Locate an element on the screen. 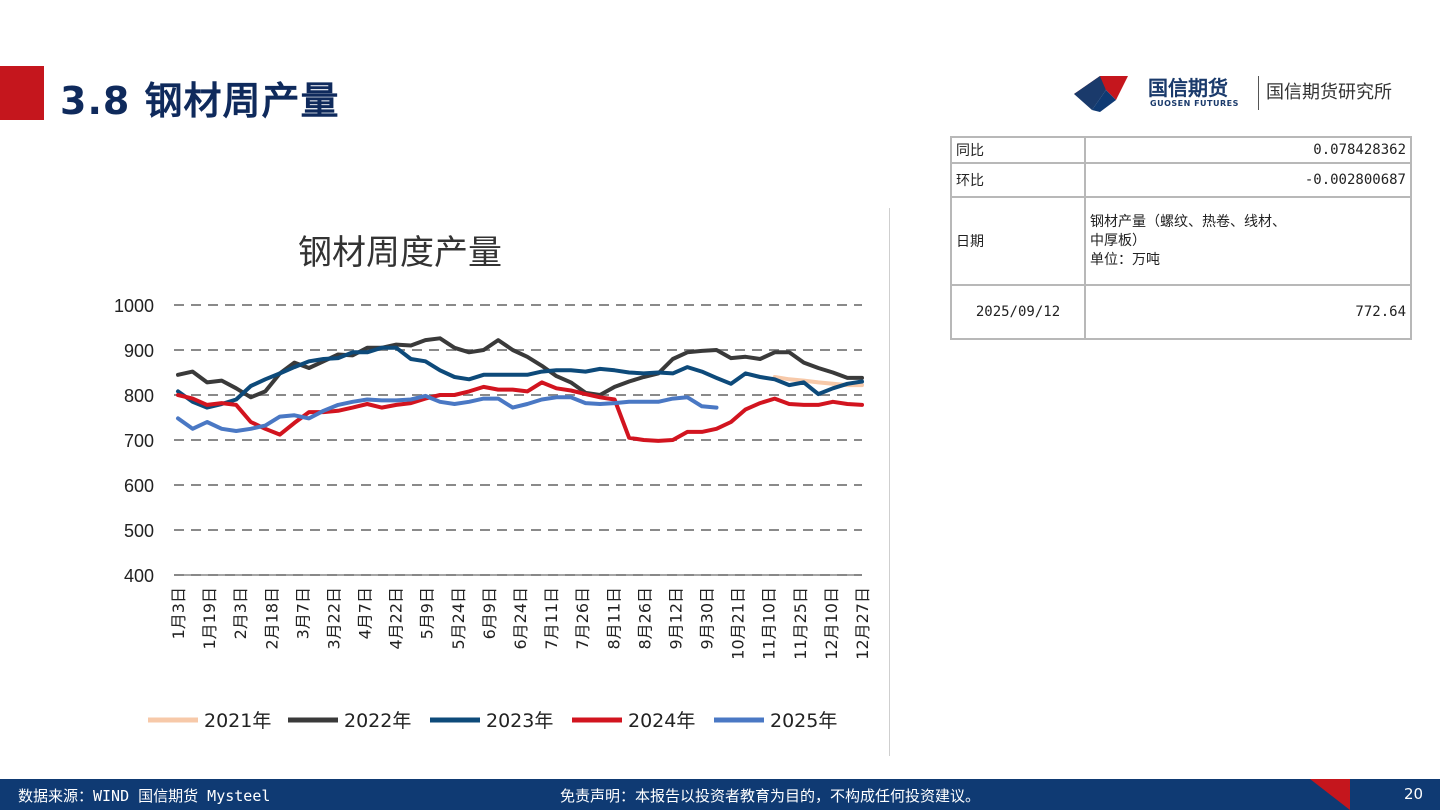 Image resolution: width=1440 pixels, height=810 pixels. footer-bar is located at coordinates (720, 794).